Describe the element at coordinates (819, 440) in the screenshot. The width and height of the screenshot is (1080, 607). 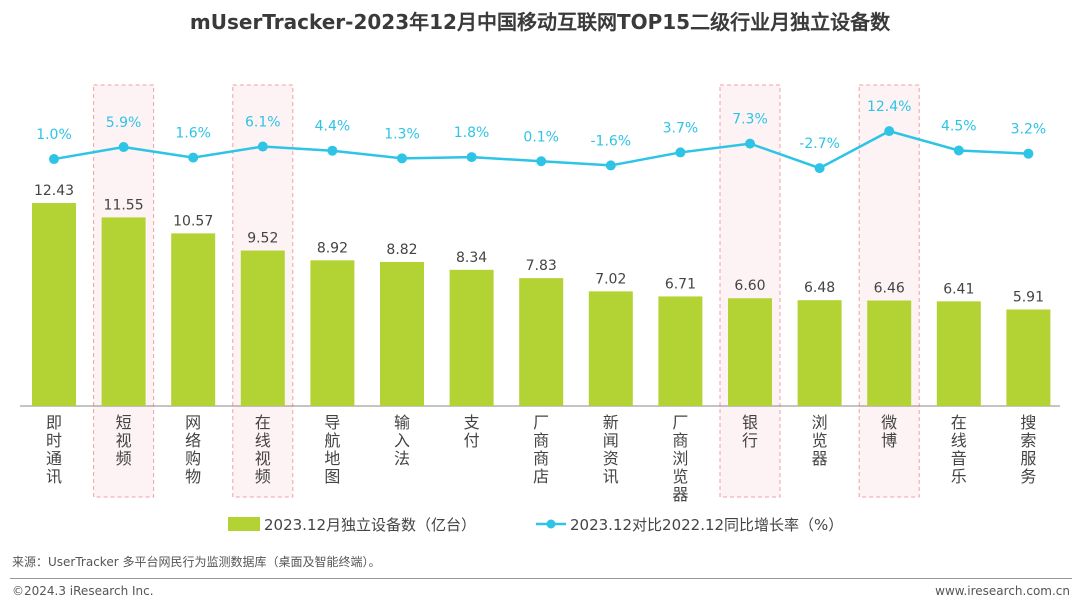
I see `category-label: 浏览器` at that location.